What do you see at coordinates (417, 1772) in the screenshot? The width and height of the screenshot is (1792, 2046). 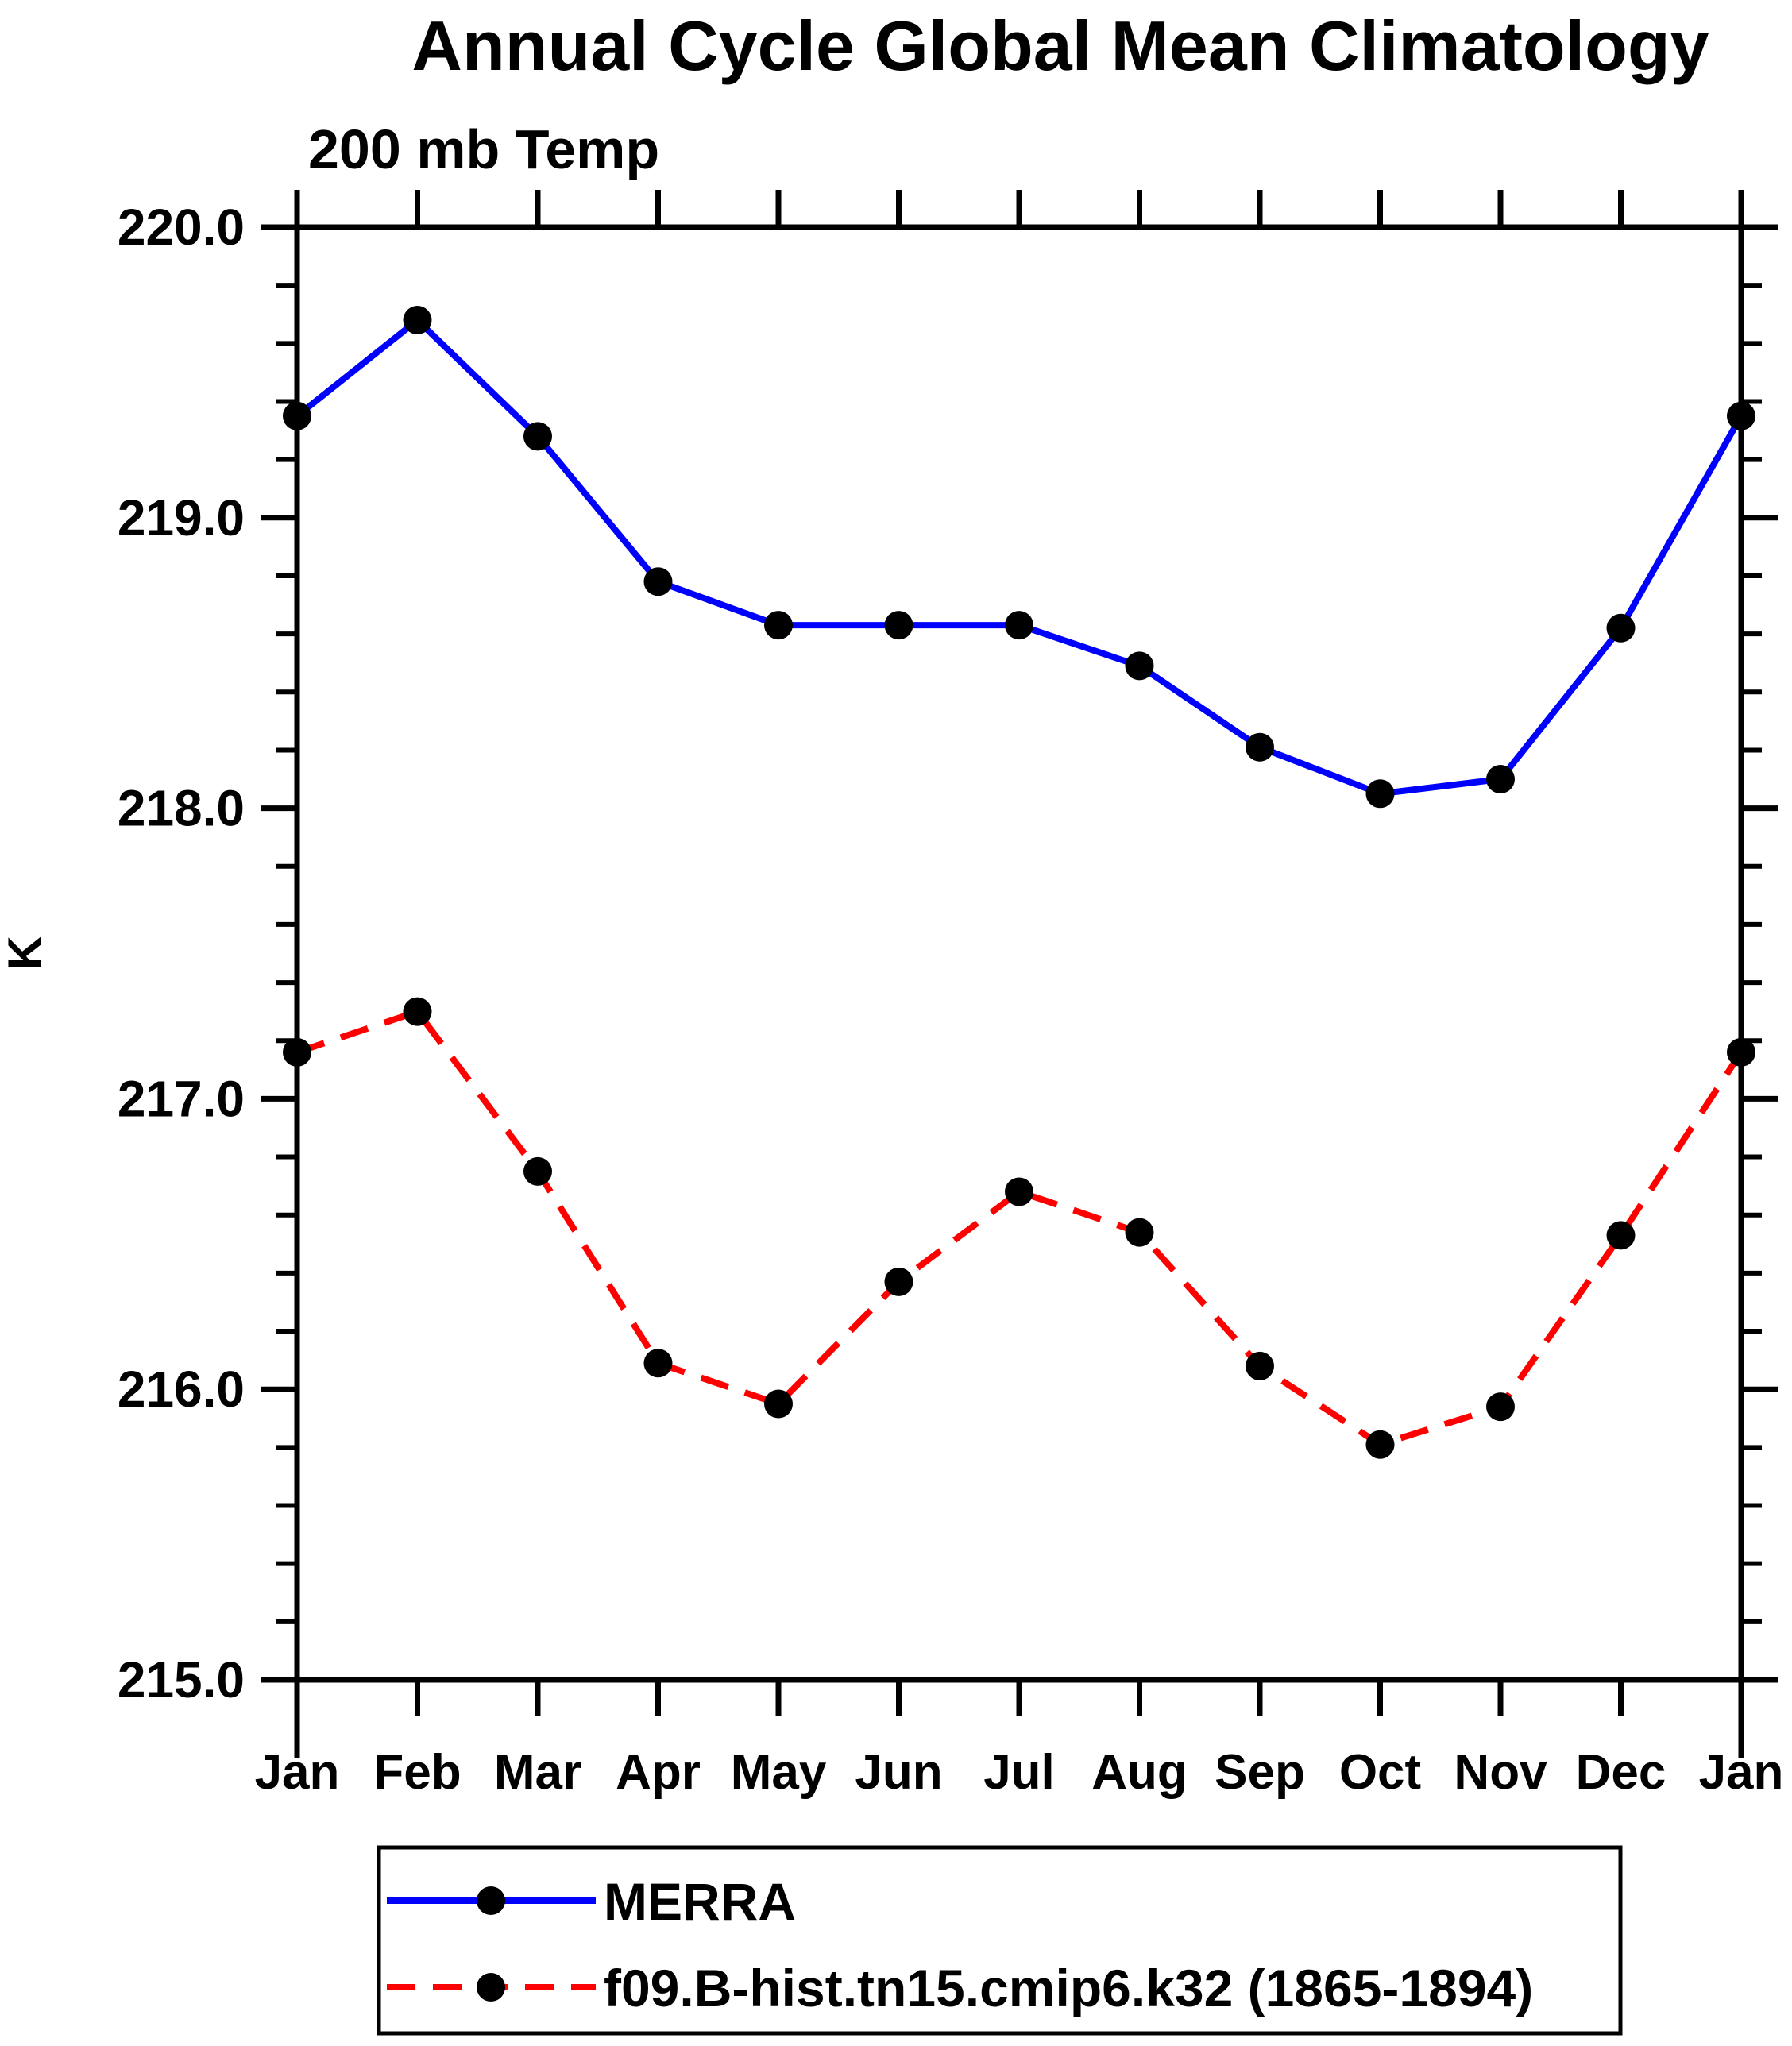 I see `x-tick-label: Feb` at bounding box center [417, 1772].